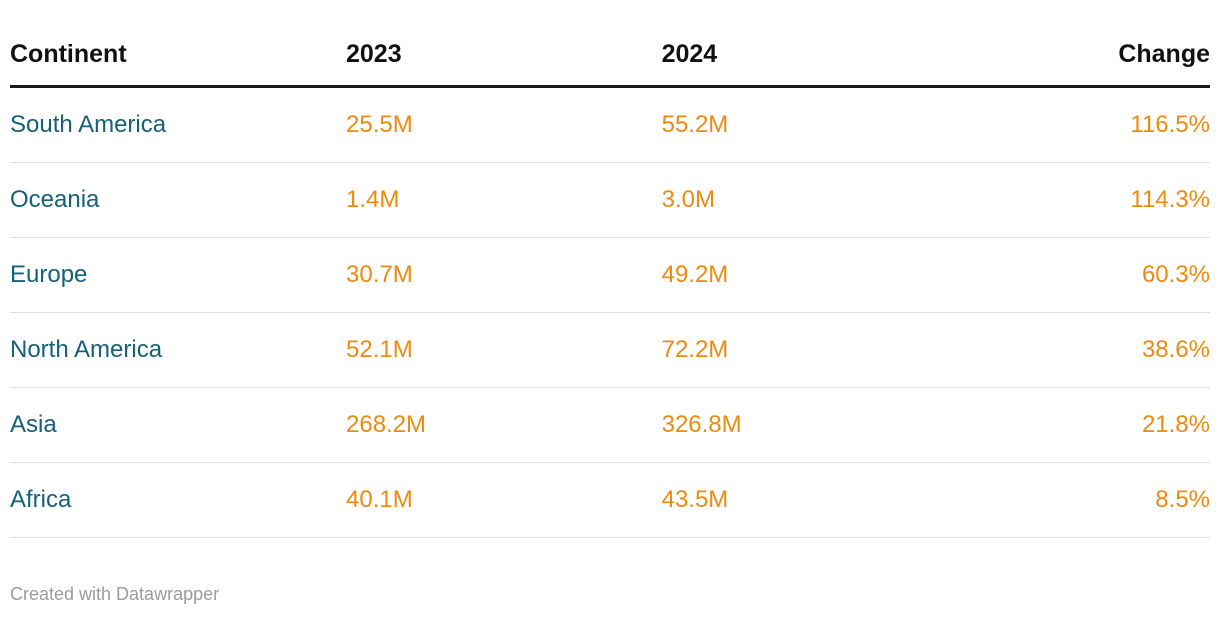 The image size is (1220, 620). I want to click on continent-cell: Asia, so click(178, 425).